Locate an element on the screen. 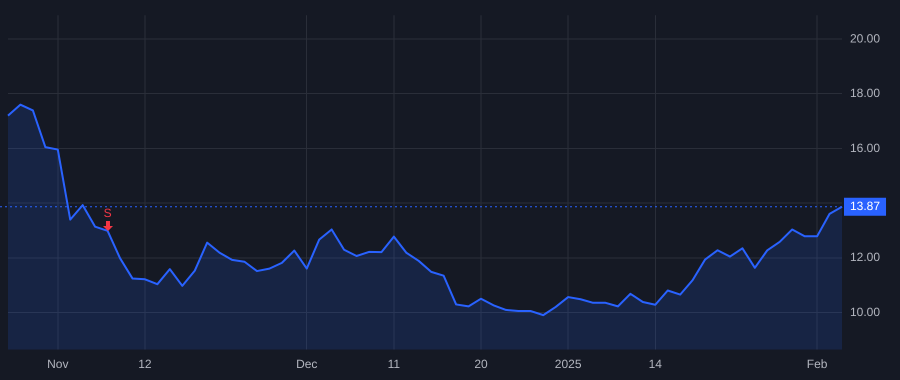  y-tick-label: 12.00 is located at coordinates (865, 257).